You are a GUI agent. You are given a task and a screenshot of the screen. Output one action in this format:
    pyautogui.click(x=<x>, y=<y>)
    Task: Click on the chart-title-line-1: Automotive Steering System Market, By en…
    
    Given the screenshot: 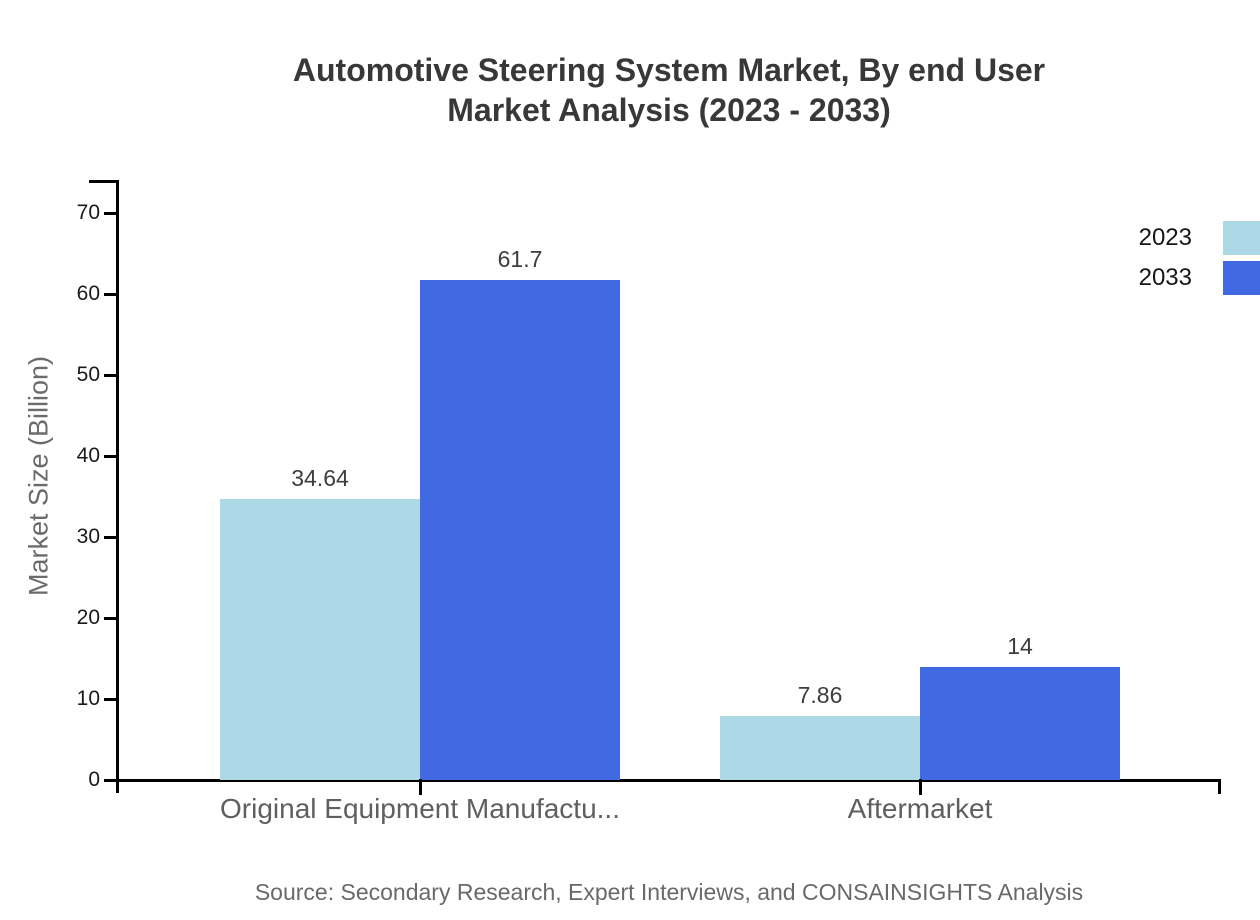 What is the action you would take?
    pyautogui.click(x=669, y=70)
    